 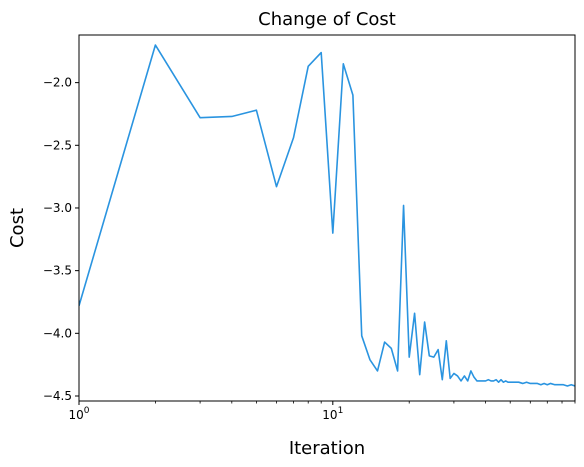 What do you see at coordinates (17, 228) in the screenshot?
I see `y-axis-label: Cost` at bounding box center [17, 228].